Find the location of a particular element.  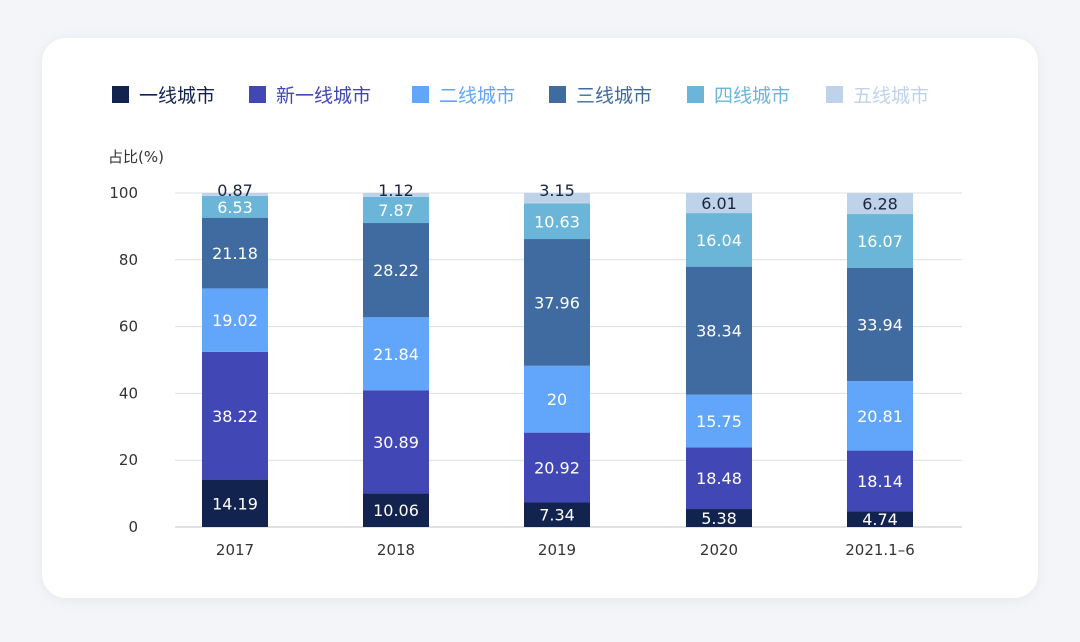

data-label: 10.63 is located at coordinates (557, 221).